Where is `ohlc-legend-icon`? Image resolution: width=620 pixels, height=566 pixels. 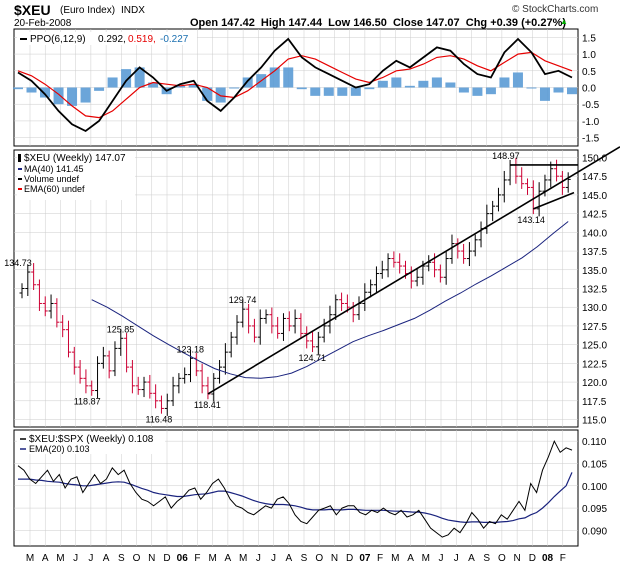 ohlc-legend-icon is located at coordinates (19, 158).